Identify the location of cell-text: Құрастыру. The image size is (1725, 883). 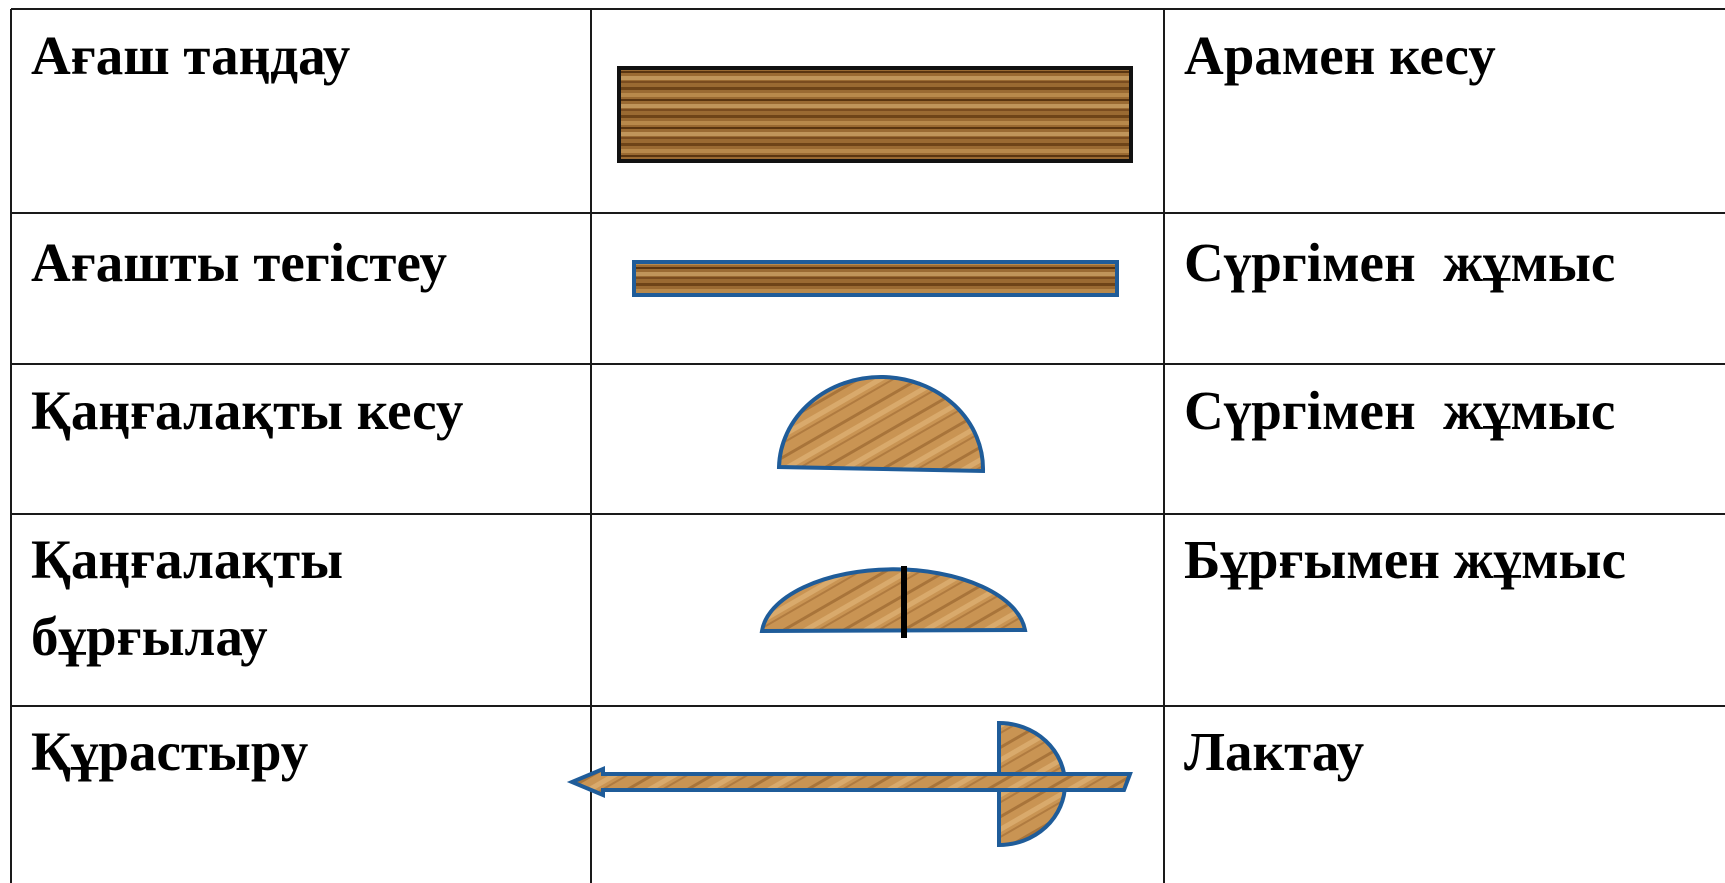
(170, 751).